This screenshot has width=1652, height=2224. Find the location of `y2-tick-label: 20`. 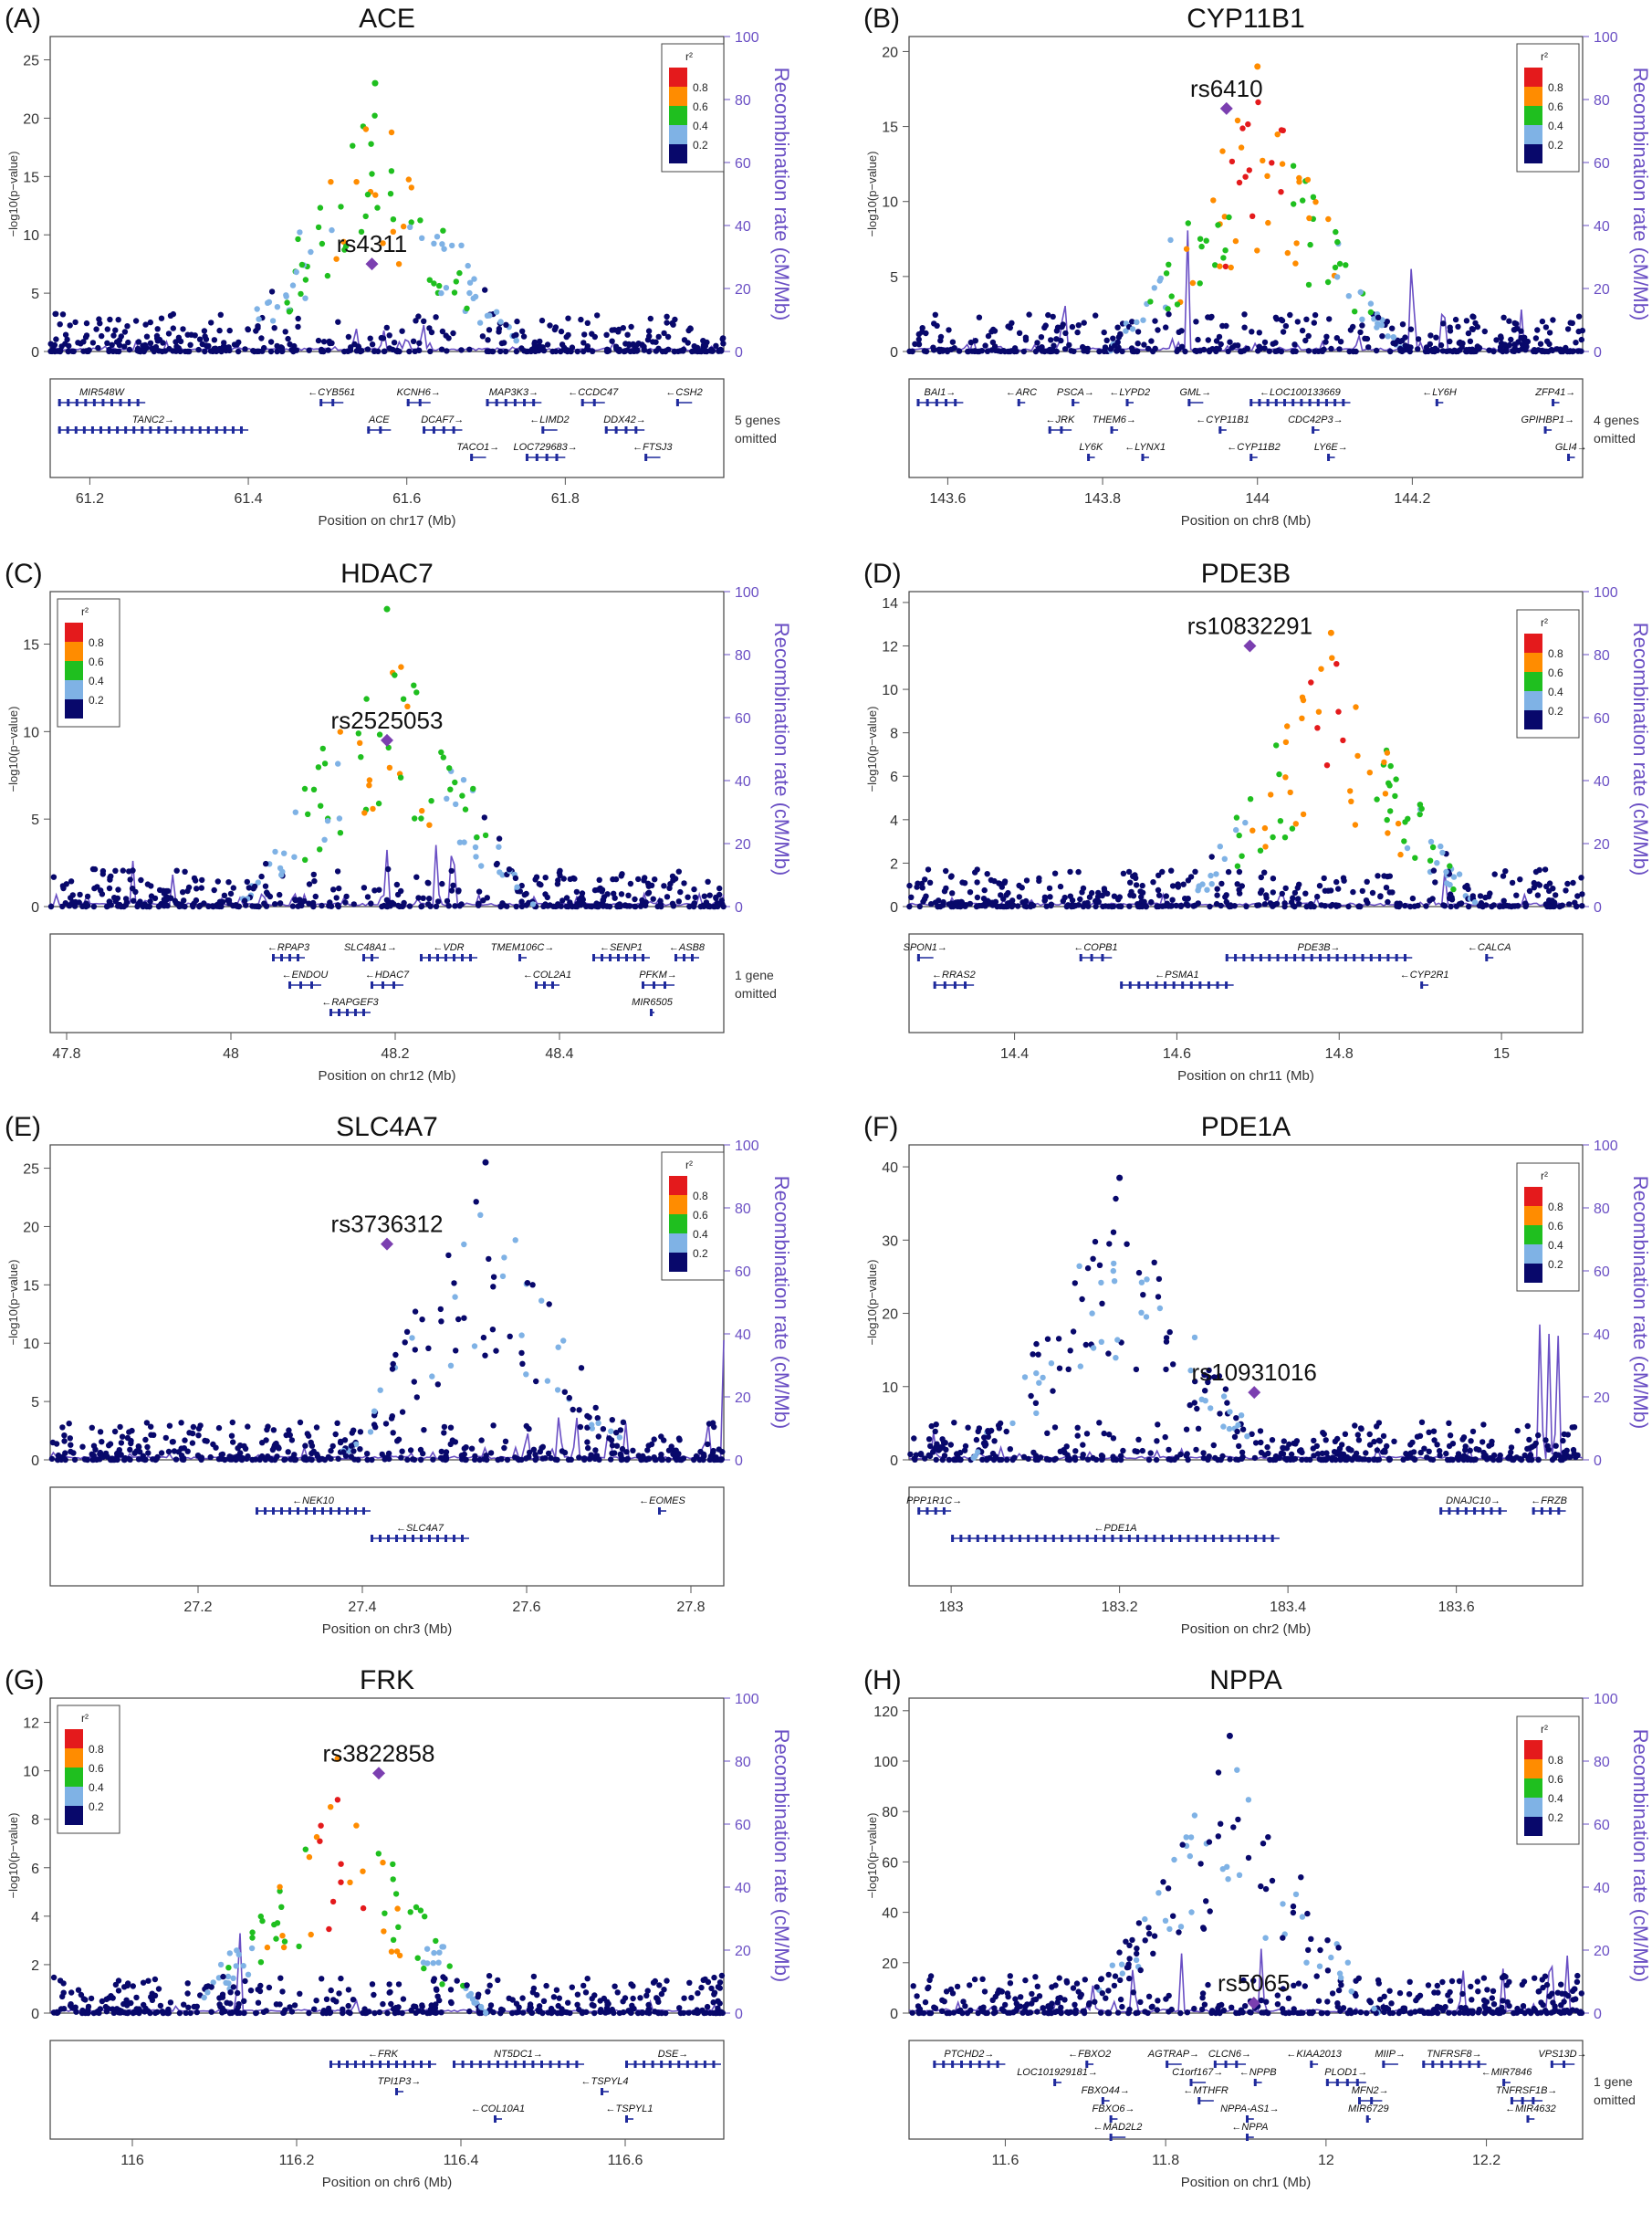

y2-tick-label: 20 is located at coordinates (743, 1398).